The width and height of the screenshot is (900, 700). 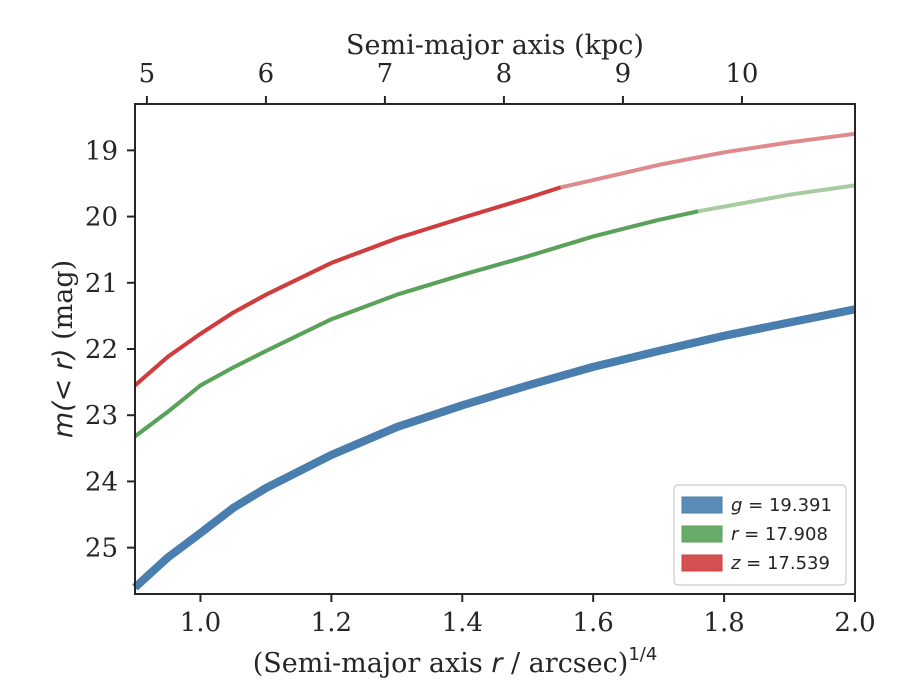 What do you see at coordinates (783, 534) in the screenshot?
I see `legend-value-r: = 17.908` at bounding box center [783, 534].